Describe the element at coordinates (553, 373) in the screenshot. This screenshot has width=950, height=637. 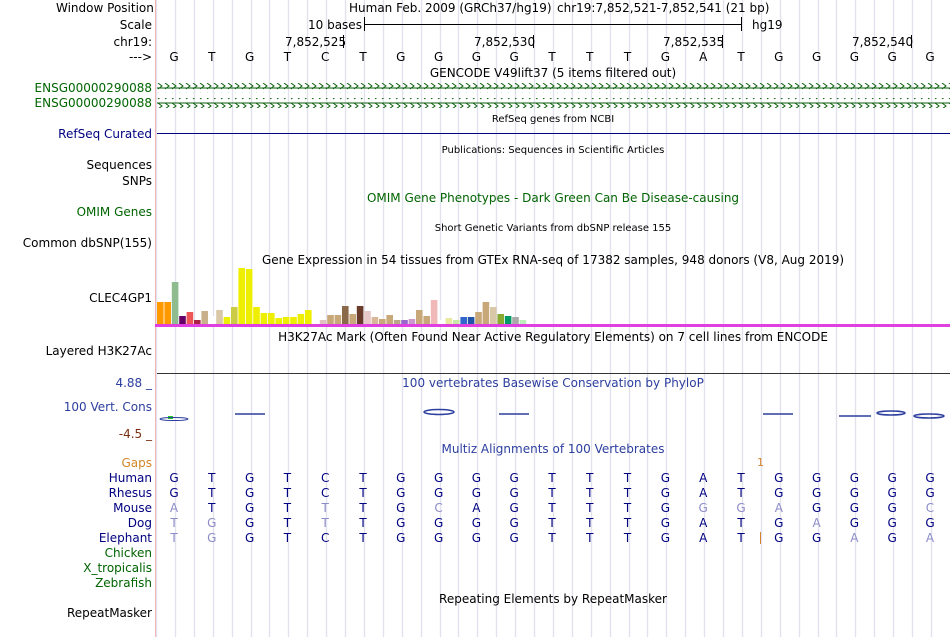
I see `h3k-signal-line` at that location.